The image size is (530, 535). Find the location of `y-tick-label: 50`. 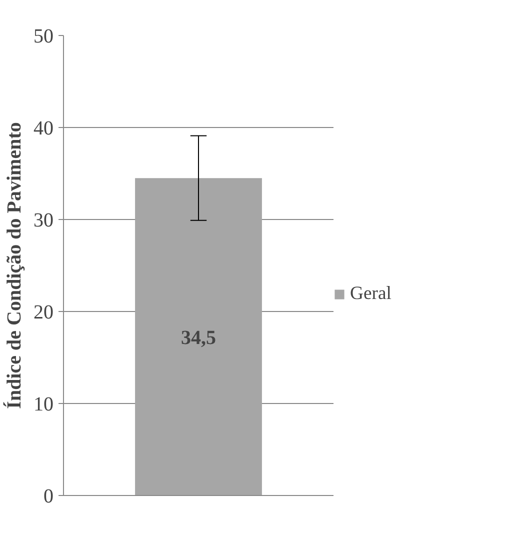

y-tick-label: 50 is located at coordinates (44, 37).